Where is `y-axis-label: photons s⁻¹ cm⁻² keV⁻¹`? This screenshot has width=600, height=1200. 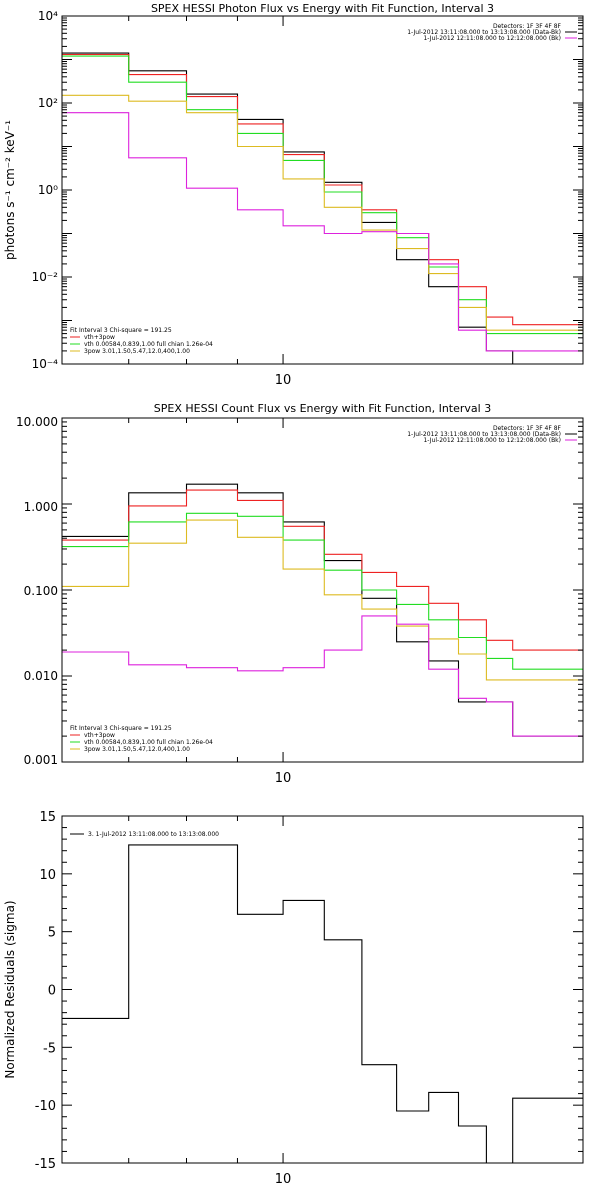 y-axis-label: photons s⁻¹ cm⁻² keV⁻¹ is located at coordinates (10, 190).